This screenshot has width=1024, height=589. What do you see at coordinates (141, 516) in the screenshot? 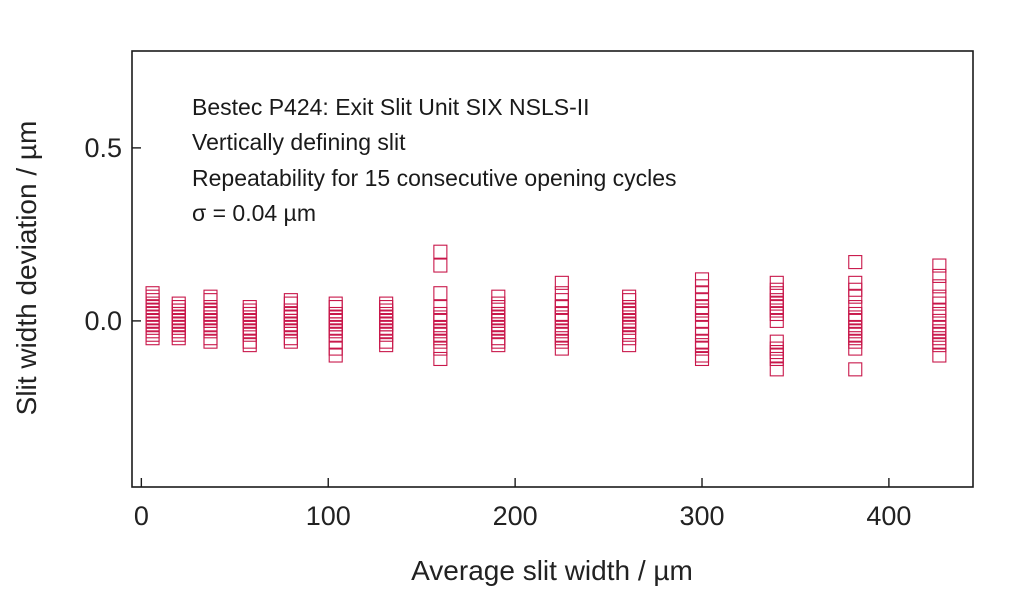
I see `x-tick-label: 0` at bounding box center [141, 516].